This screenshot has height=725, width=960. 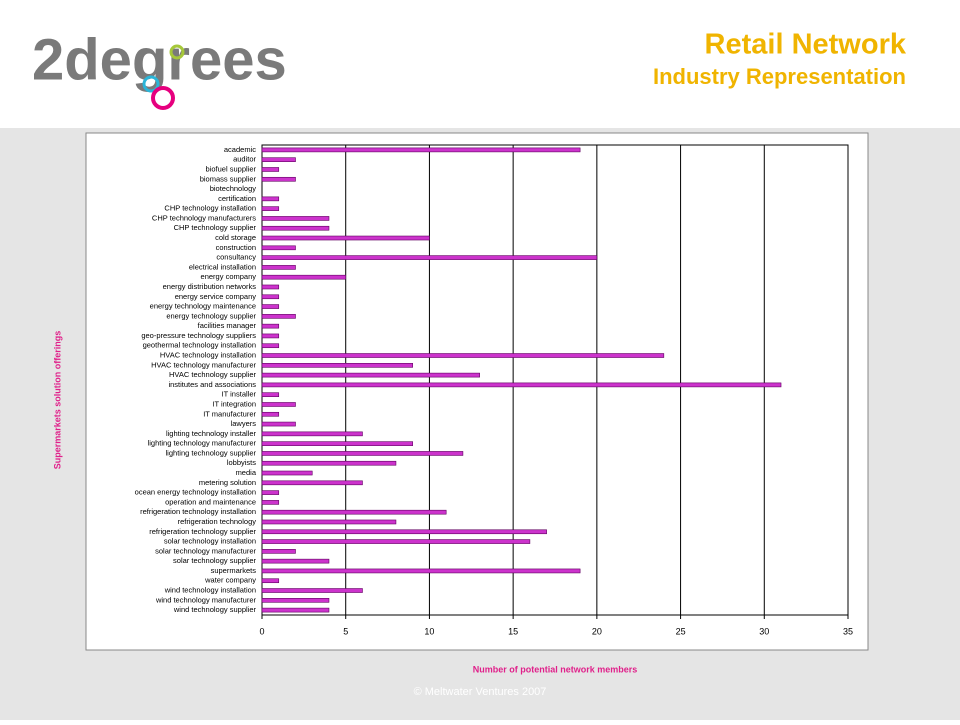 I want to click on y-tick-label: IT manufacturer, so click(x=229, y=413).